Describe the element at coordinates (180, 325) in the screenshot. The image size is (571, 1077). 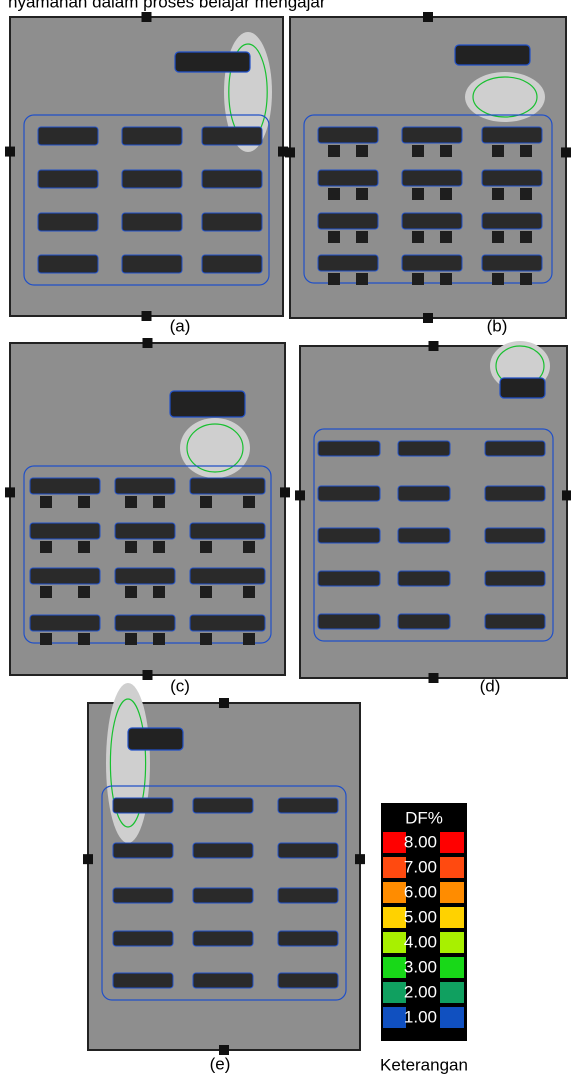
I see `panel-label: (a)` at that location.